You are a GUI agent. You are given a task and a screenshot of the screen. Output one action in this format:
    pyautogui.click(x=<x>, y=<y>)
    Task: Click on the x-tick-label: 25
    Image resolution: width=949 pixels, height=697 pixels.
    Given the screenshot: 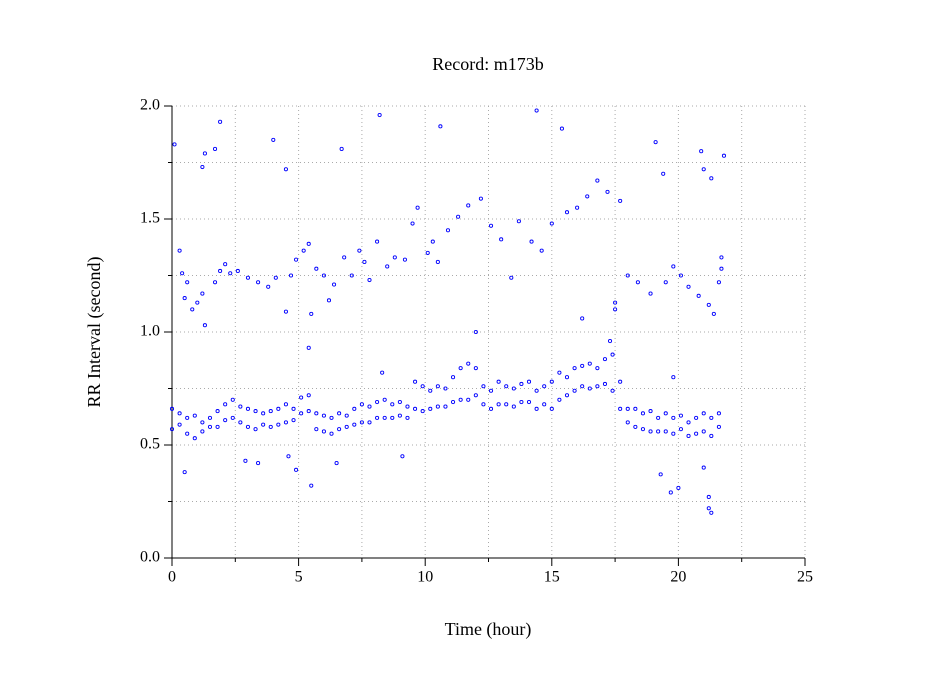 What is the action you would take?
    pyautogui.click(x=805, y=577)
    